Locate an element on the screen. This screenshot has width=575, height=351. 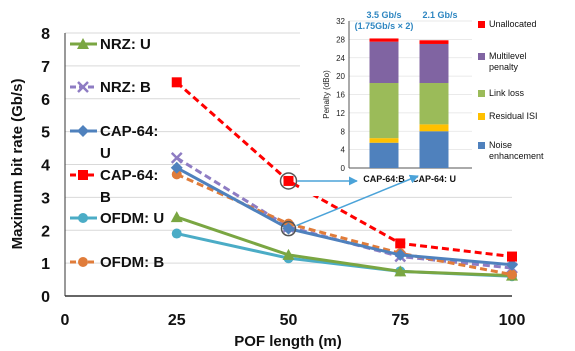
y-tick-label: 2 is located at coordinates (45, 231).